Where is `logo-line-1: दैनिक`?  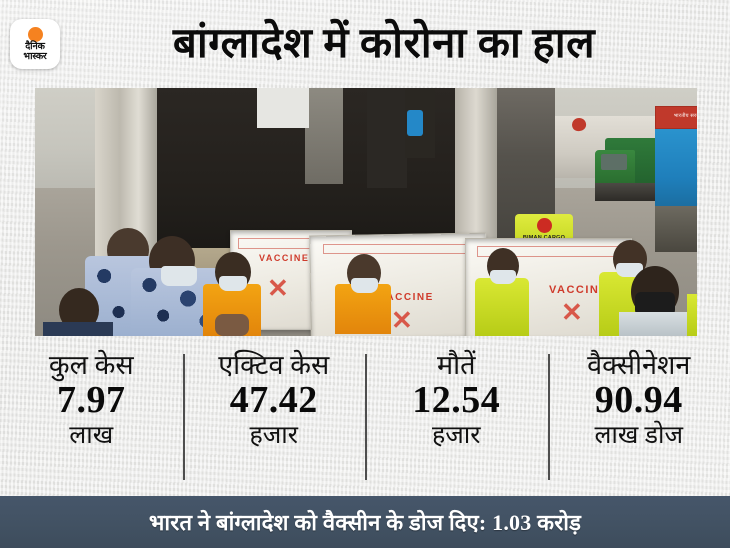 logo-line-1: दैनिक is located at coordinates (35, 46).